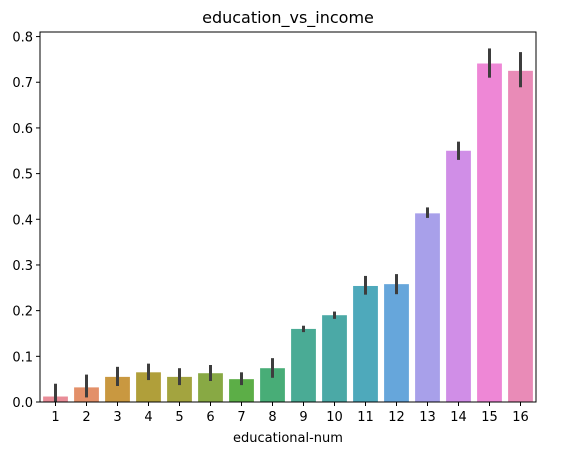 This screenshot has height=456, width=566. What do you see at coordinates (489, 417) in the screenshot?
I see `x-tick-label-15: 15` at bounding box center [489, 417].